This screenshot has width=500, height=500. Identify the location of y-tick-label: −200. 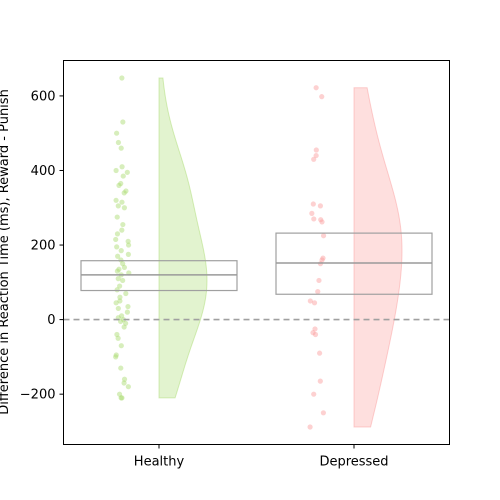
(38, 395).